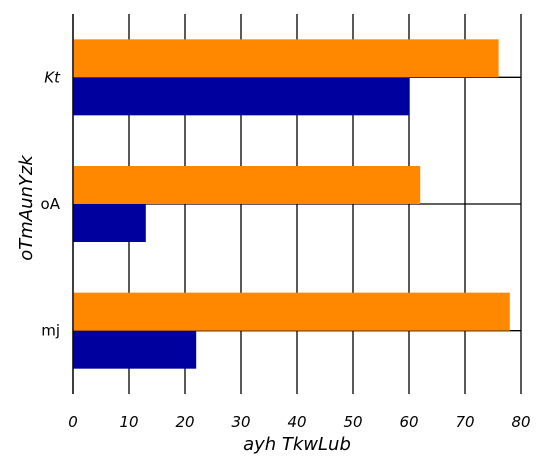 Image resolution: width=546 pixels, height=468 pixels. What do you see at coordinates (26, 207) in the screenshot?
I see `y-axis-title: oTmAunYzk` at bounding box center [26, 207].